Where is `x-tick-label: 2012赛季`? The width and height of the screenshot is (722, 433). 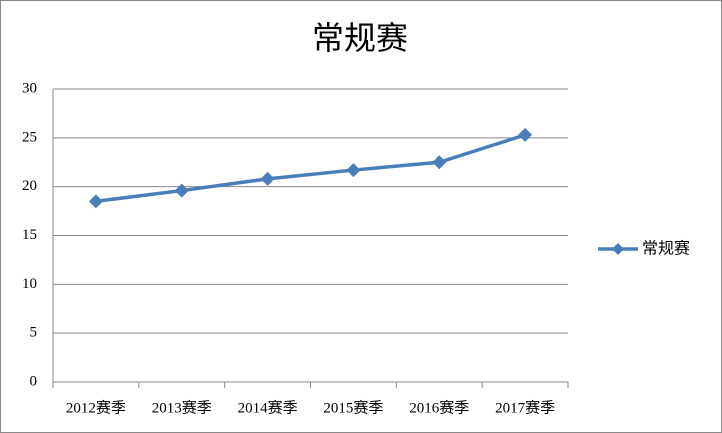
x-tick-label: 2012赛季 is located at coordinates (96, 407).